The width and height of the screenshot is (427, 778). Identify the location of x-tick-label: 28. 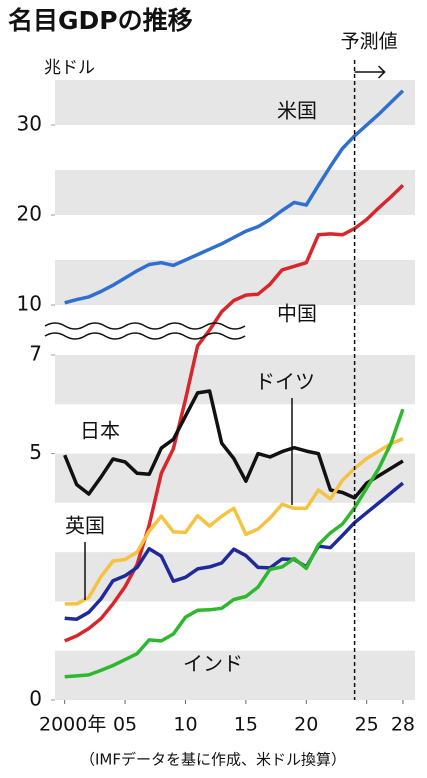
(403, 725).